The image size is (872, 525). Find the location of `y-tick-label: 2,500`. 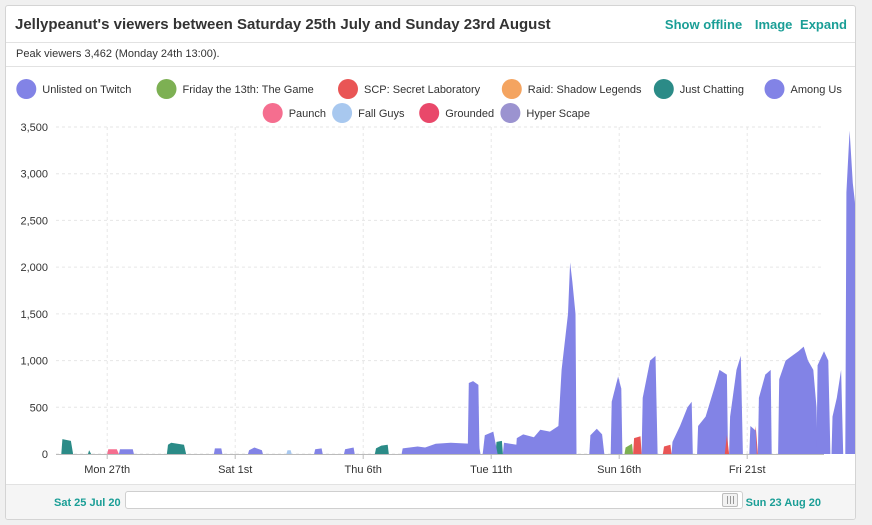

y-tick-label: 2,500 is located at coordinates (34, 221).